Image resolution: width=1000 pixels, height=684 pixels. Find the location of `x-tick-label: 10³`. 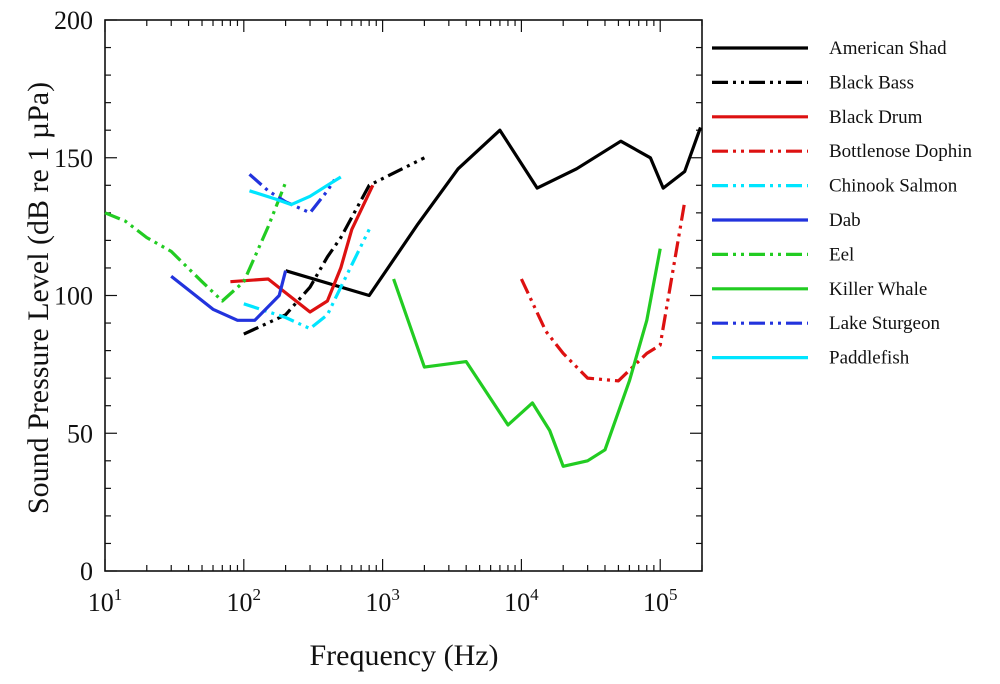

x-tick-label: 10³ is located at coordinates (382, 601).